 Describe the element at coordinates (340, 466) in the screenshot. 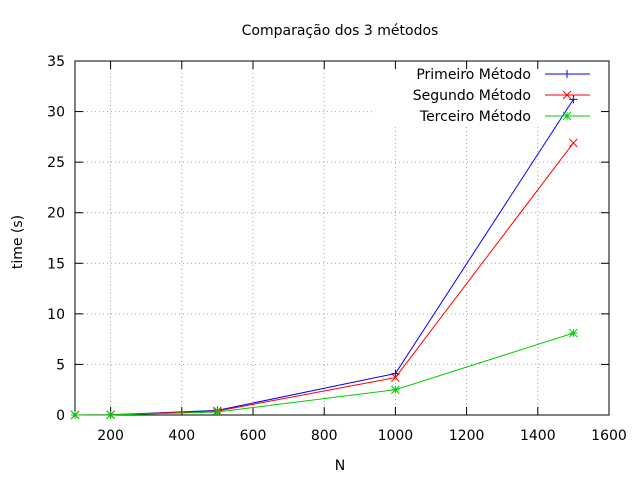

I see `x-axis-label: N` at that location.